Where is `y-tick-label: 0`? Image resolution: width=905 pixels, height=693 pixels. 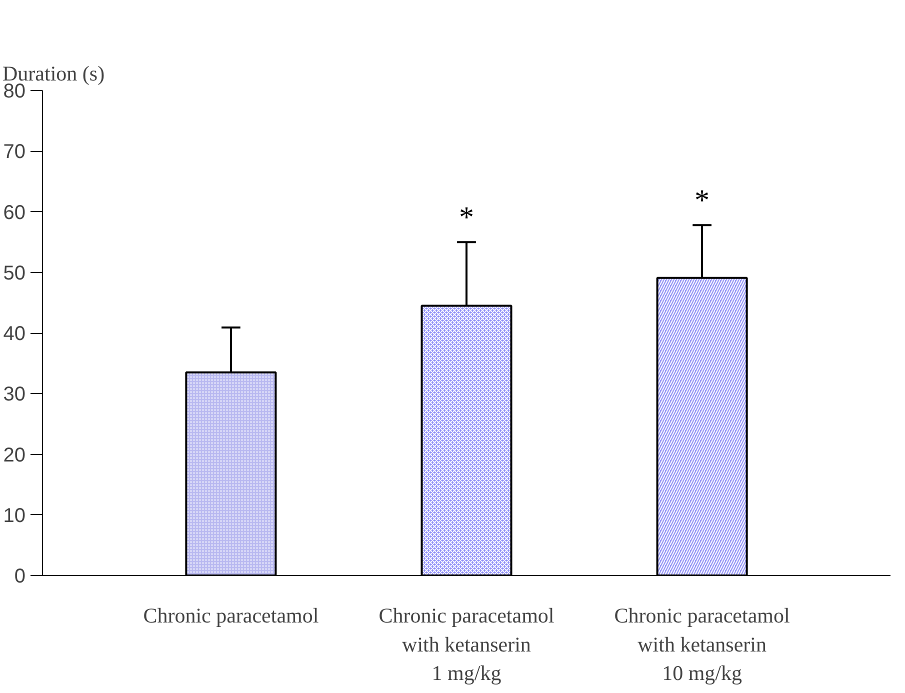 y-tick-label: 0 is located at coordinates (20, 577).